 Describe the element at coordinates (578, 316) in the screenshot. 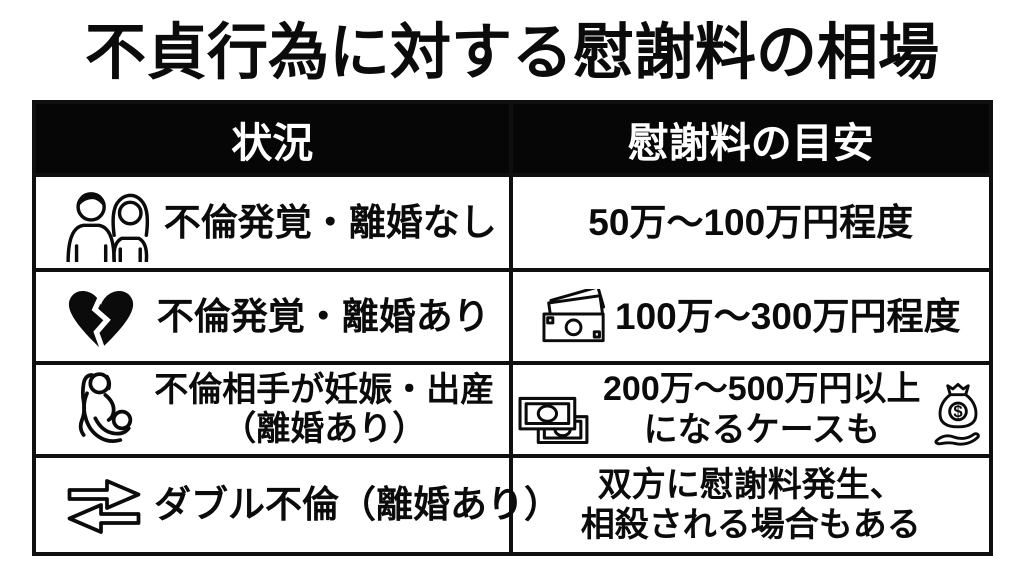

I see `banknotes-fan-icon` at that location.